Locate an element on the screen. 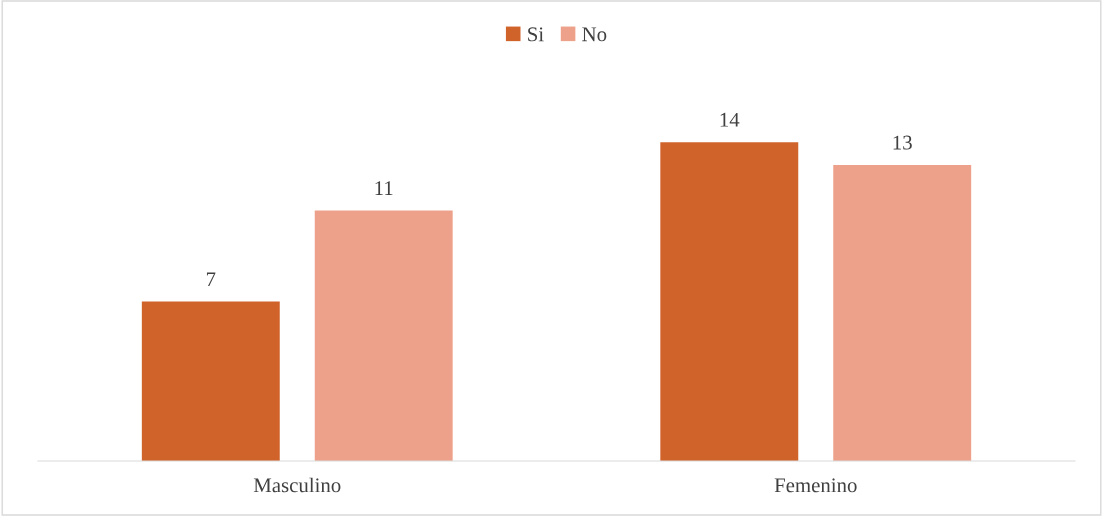 The height and width of the screenshot is (516, 1103). data-label: 14 is located at coordinates (730, 119).